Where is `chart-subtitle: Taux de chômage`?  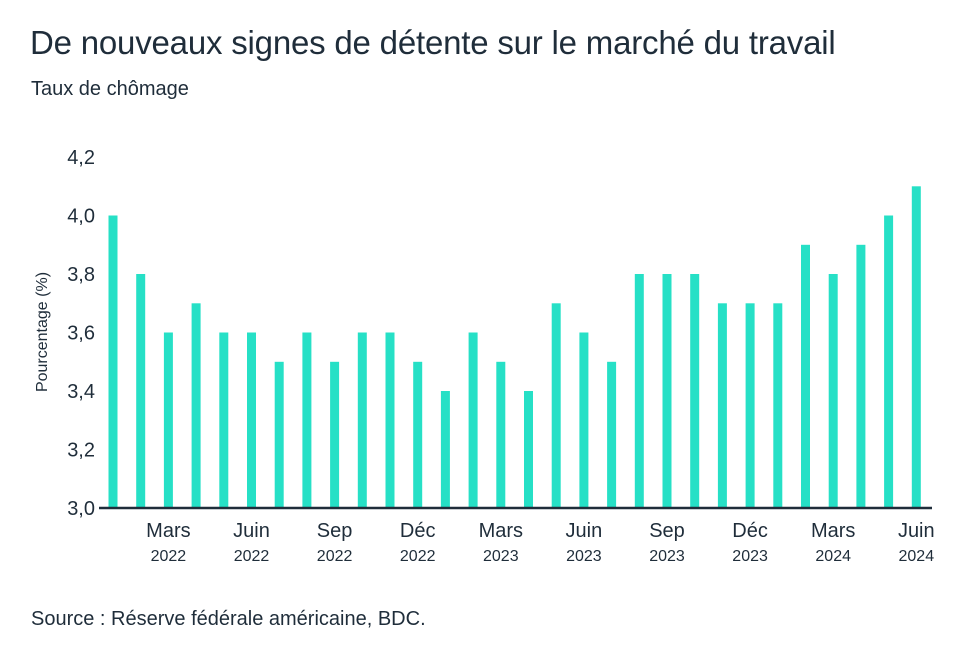
chart-subtitle: Taux de chômage is located at coordinates (110, 89).